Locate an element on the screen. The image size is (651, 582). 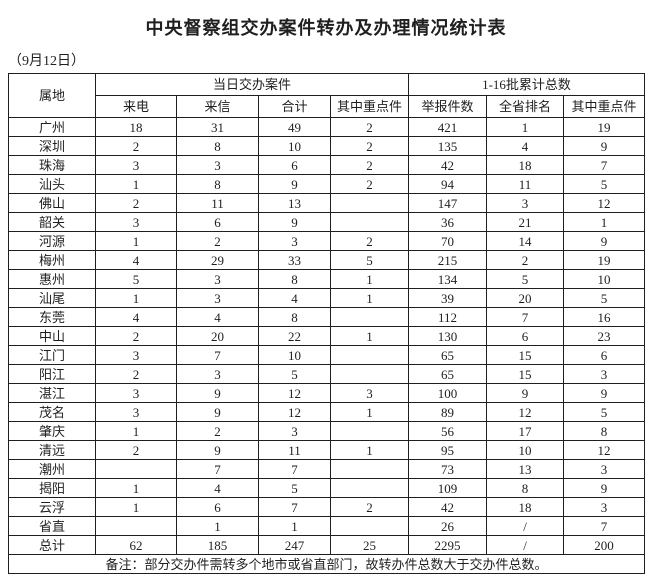
region-row: 惠州 5 3 8 1 134 5 10 is located at coordinates (327, 279).